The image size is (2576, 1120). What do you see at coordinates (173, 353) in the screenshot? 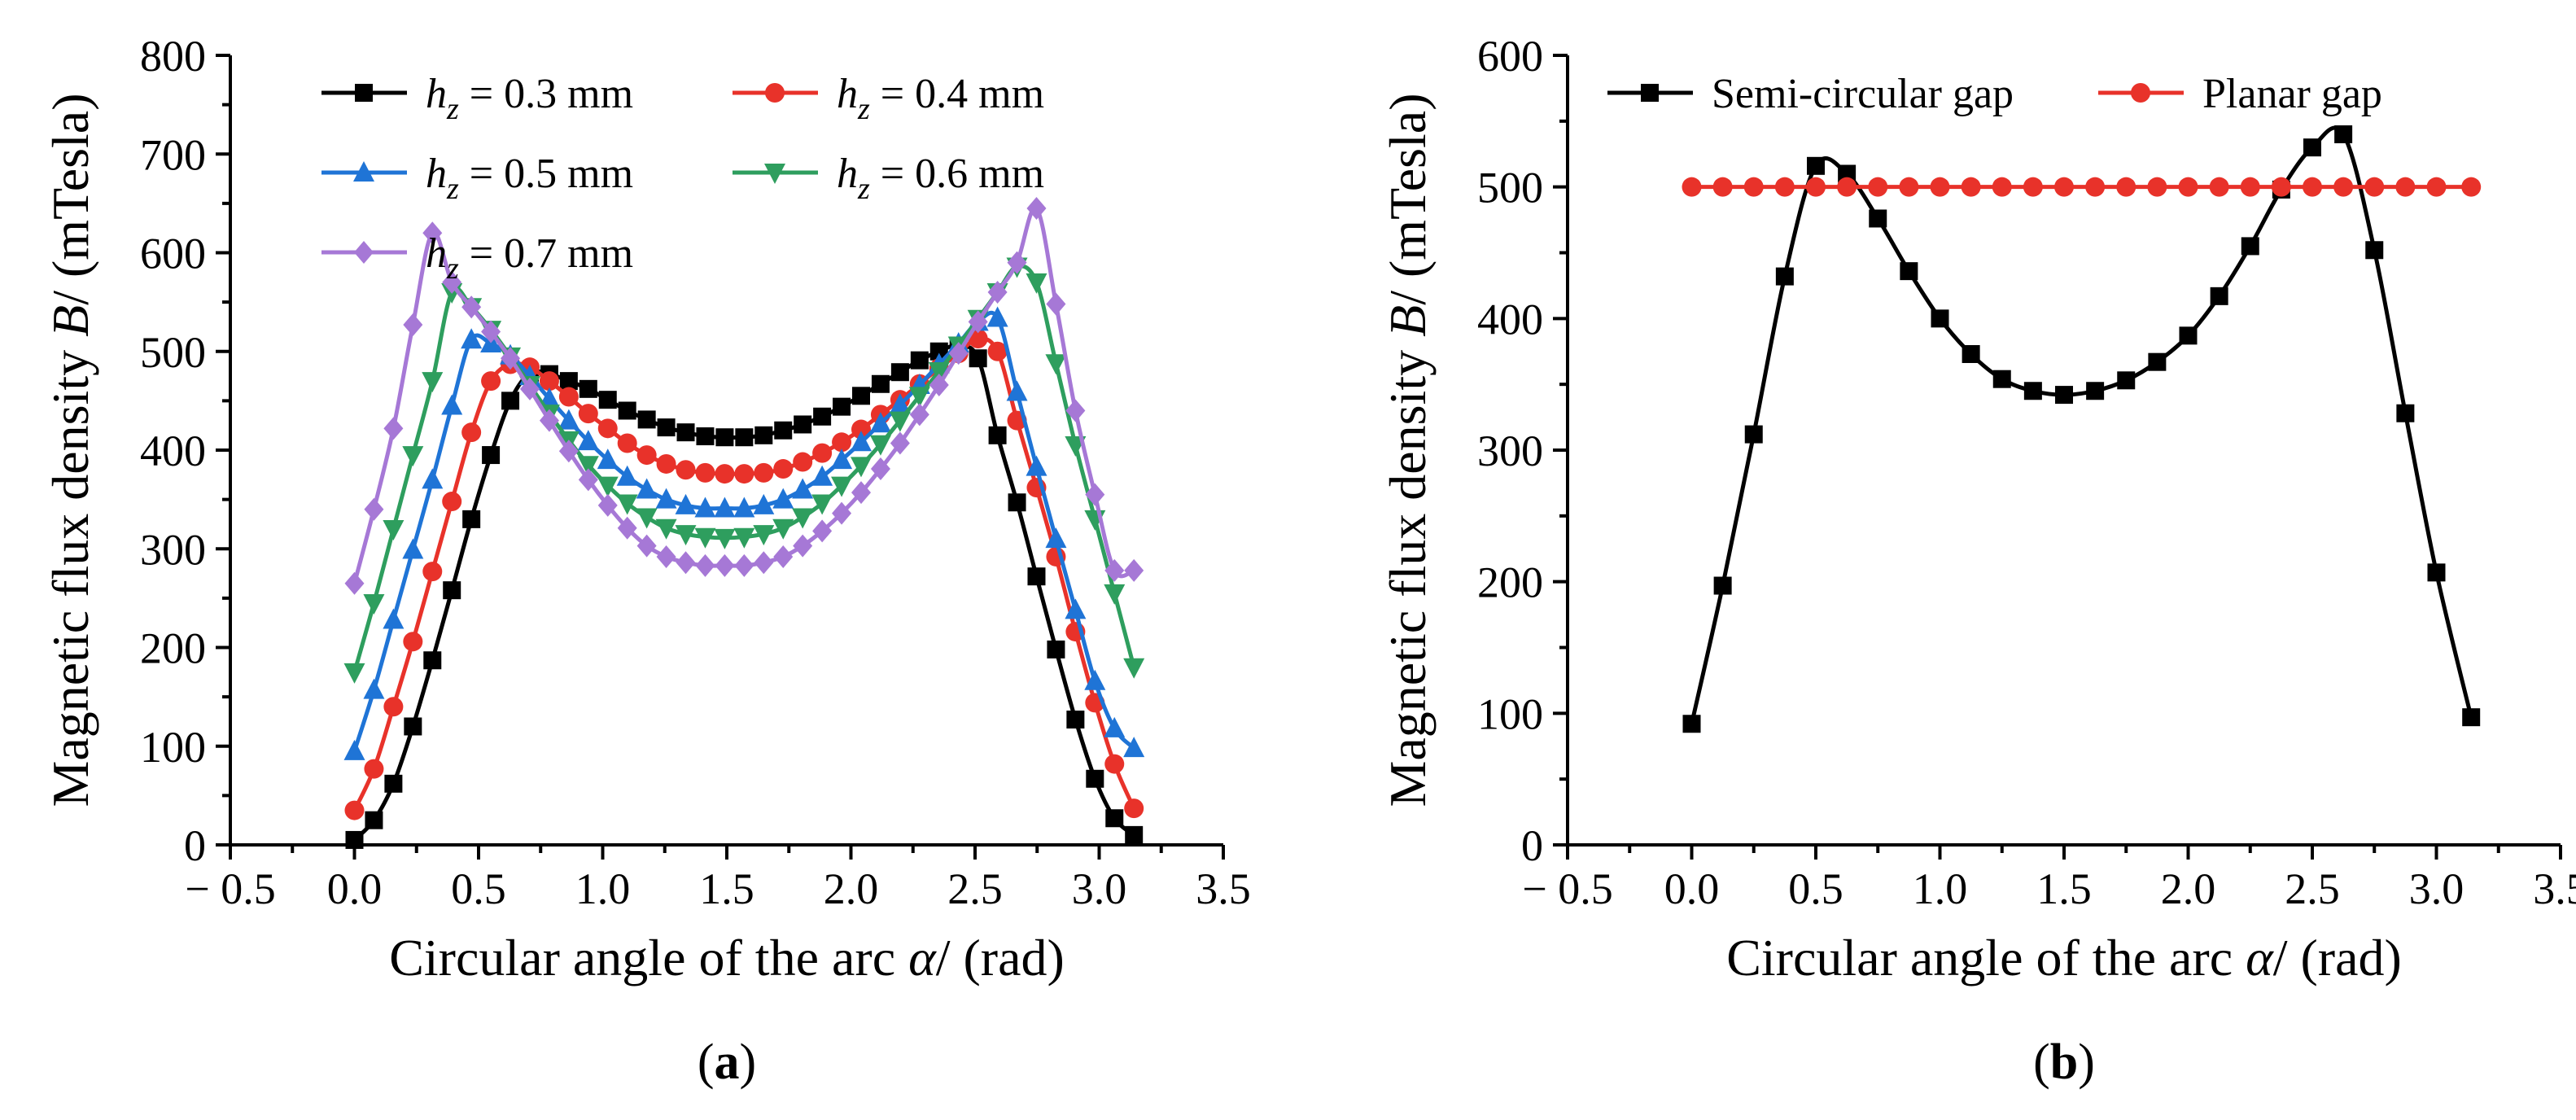
I see `y-tick-label: 500` at bounding box center [173, 353].